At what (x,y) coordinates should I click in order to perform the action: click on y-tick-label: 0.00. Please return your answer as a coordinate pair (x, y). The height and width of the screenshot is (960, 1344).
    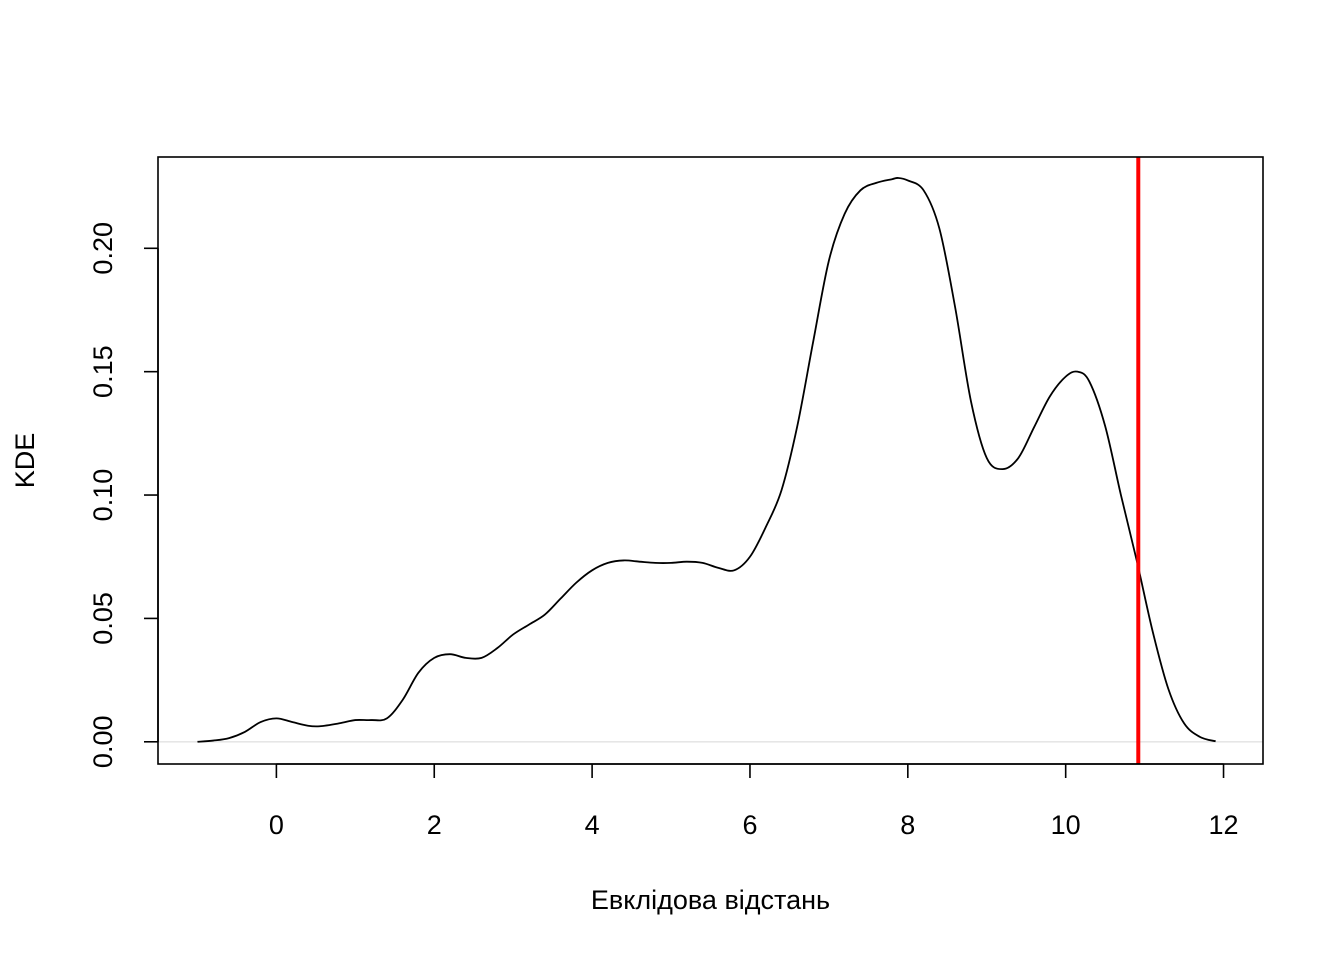
    Looking at the image, I should click on (103, 742).